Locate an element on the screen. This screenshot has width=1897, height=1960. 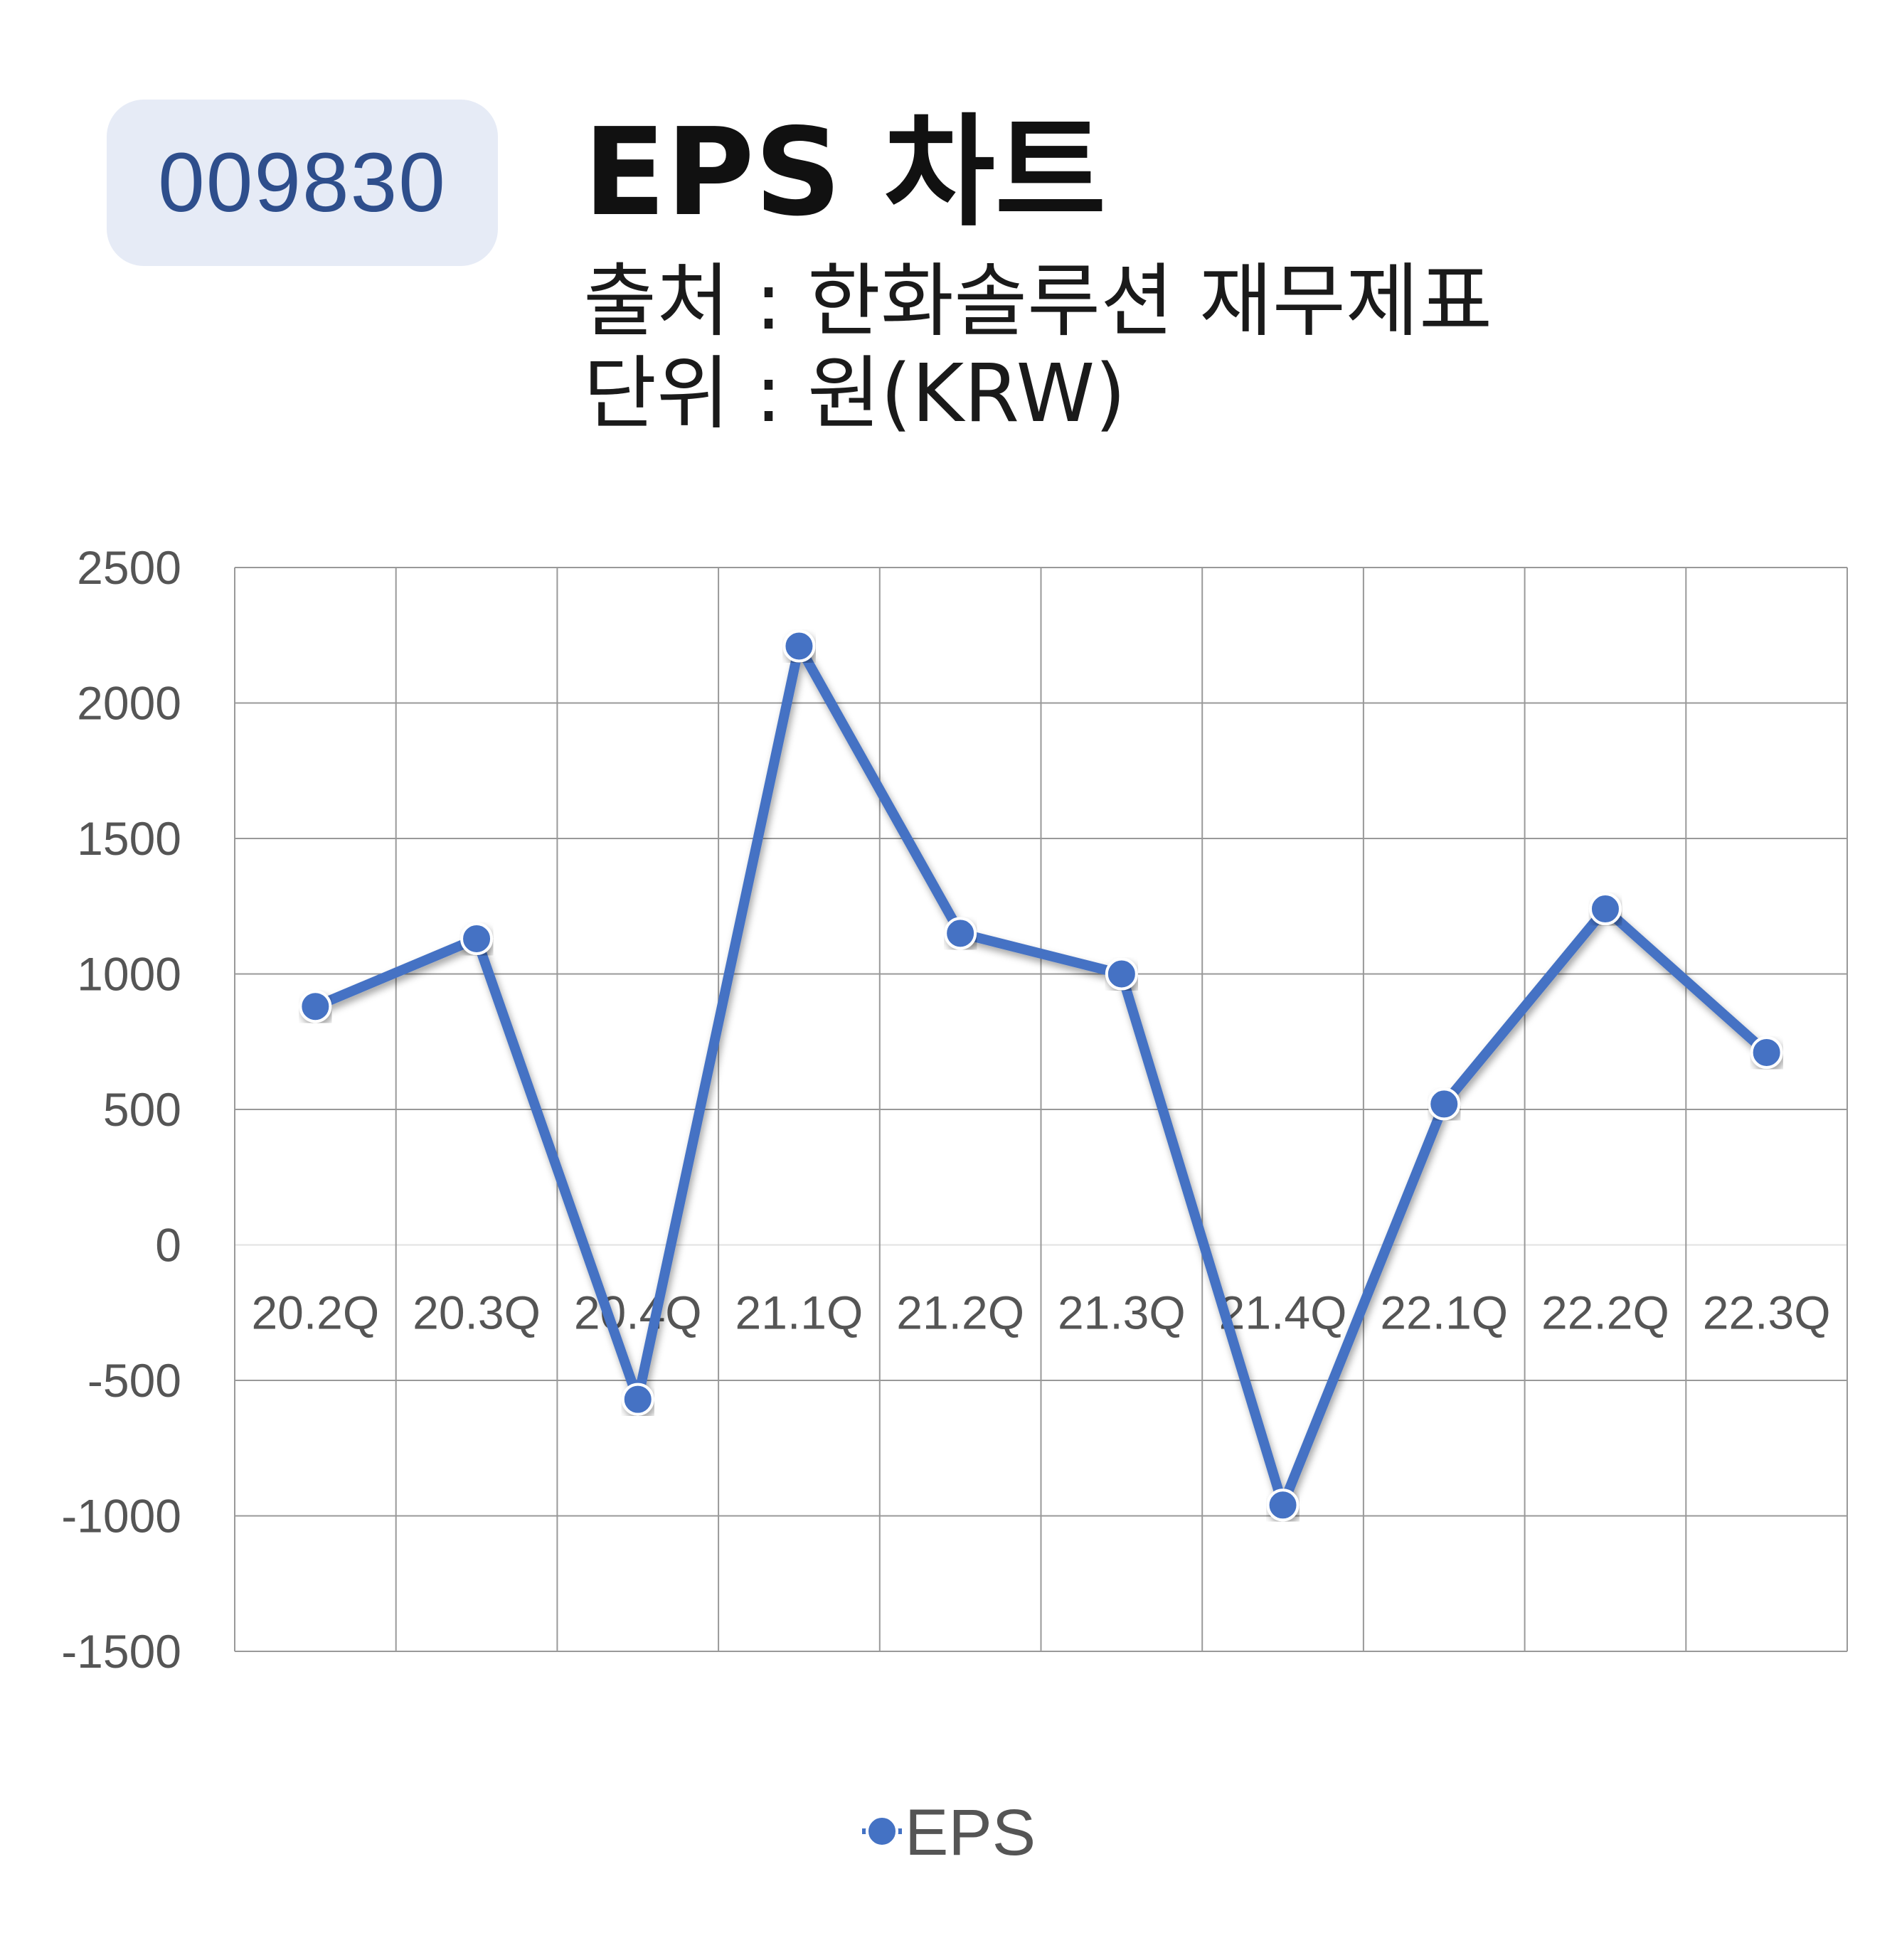
y-tick-label: 1500 is located at coordinates (129, 838).